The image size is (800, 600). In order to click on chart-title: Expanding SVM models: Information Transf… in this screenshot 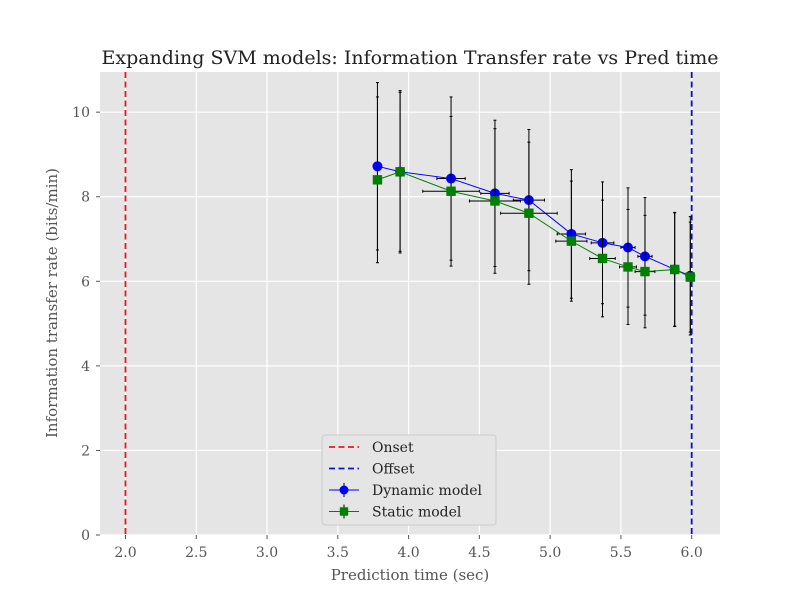, I will do `click(409, 58)`.